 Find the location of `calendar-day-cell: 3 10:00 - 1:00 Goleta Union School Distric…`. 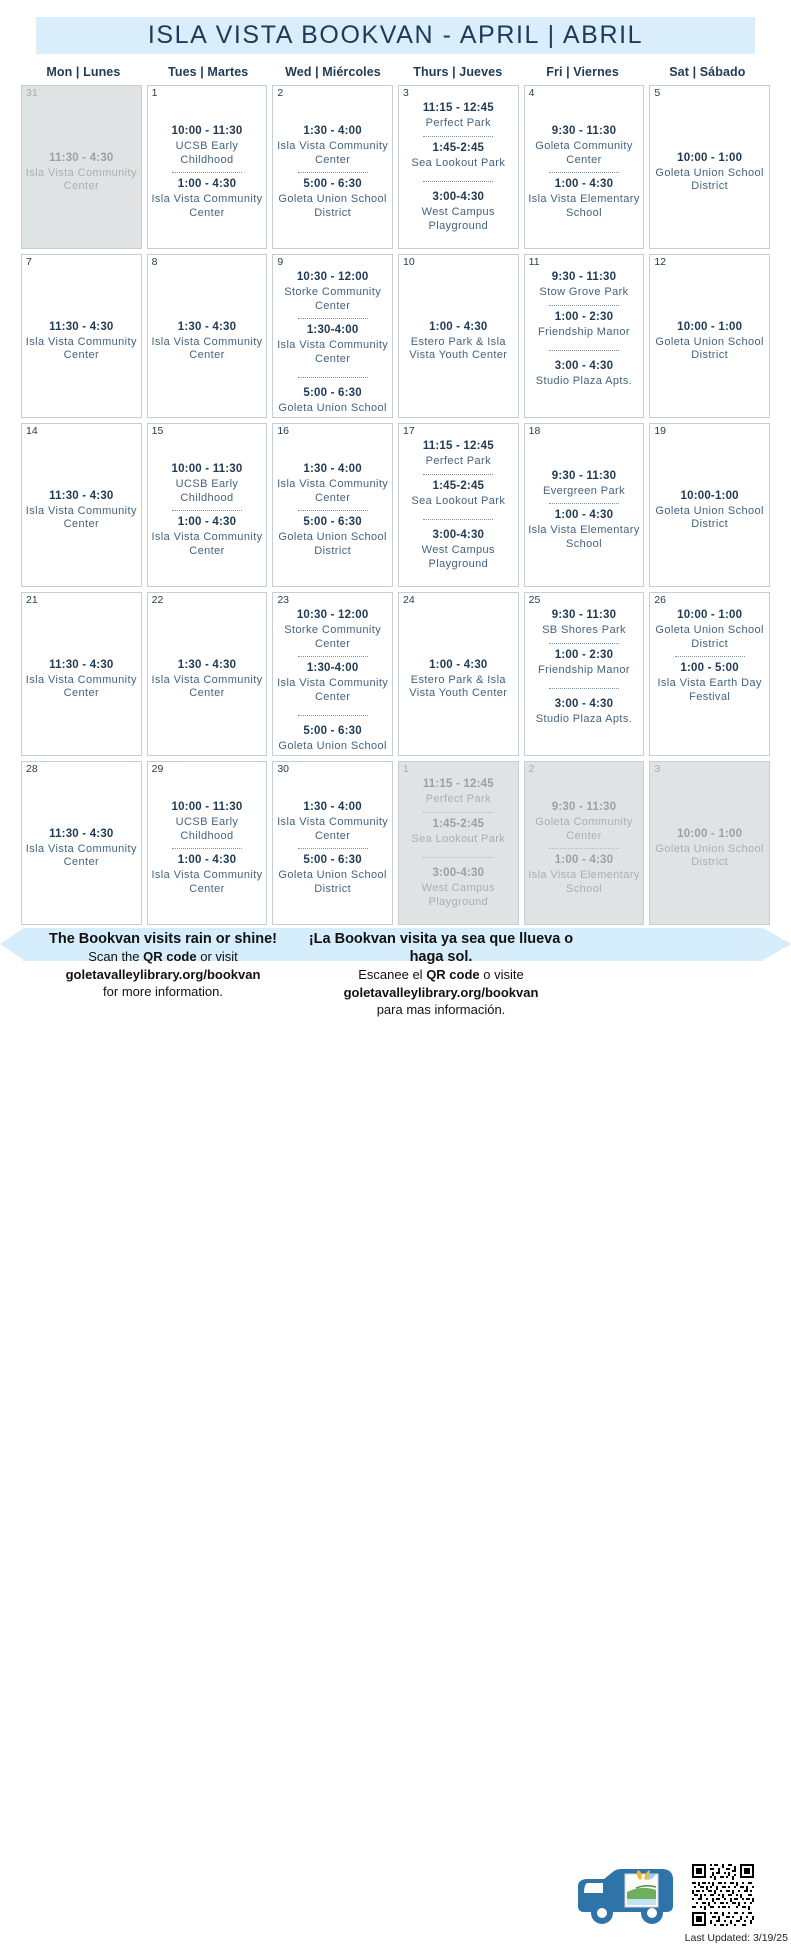

calendar-day-cell: 3 10:00 - 1:00 Goleta Union School Distric… is located at coordinates (709, 843).